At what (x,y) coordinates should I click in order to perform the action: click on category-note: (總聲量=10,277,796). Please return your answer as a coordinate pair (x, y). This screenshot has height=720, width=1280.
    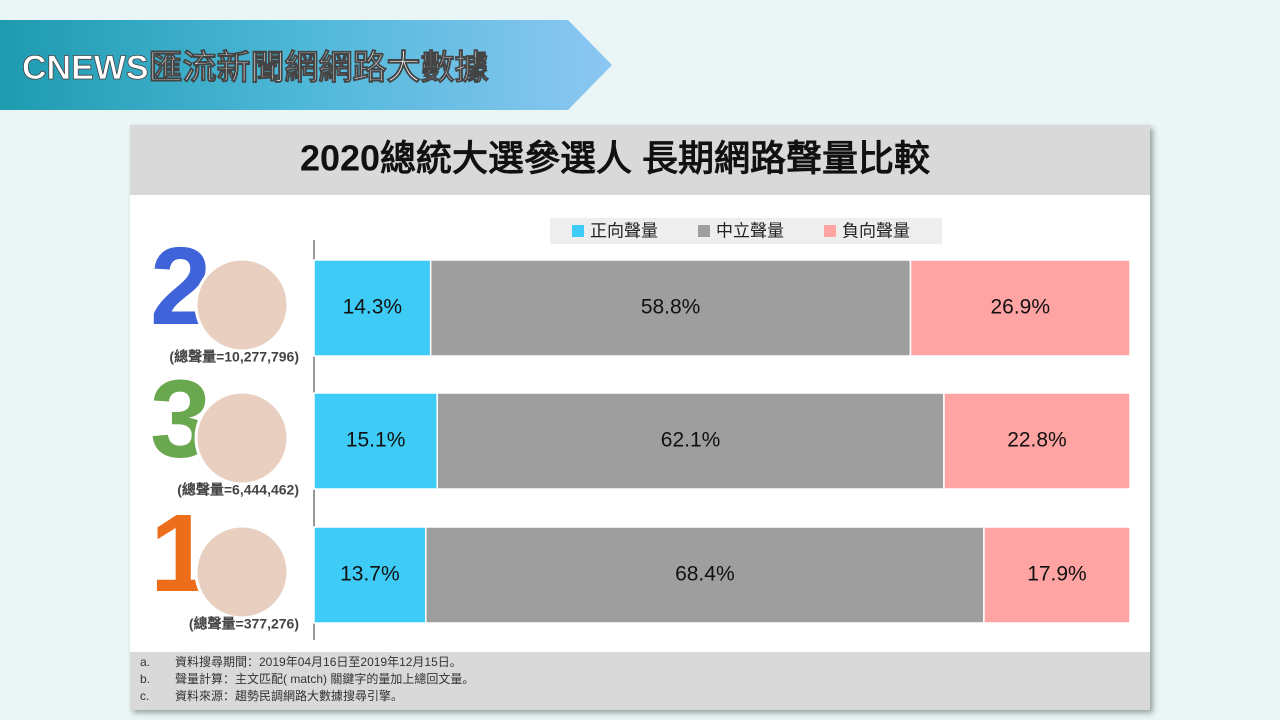
    Looking at the image, I should click on (234, 357).